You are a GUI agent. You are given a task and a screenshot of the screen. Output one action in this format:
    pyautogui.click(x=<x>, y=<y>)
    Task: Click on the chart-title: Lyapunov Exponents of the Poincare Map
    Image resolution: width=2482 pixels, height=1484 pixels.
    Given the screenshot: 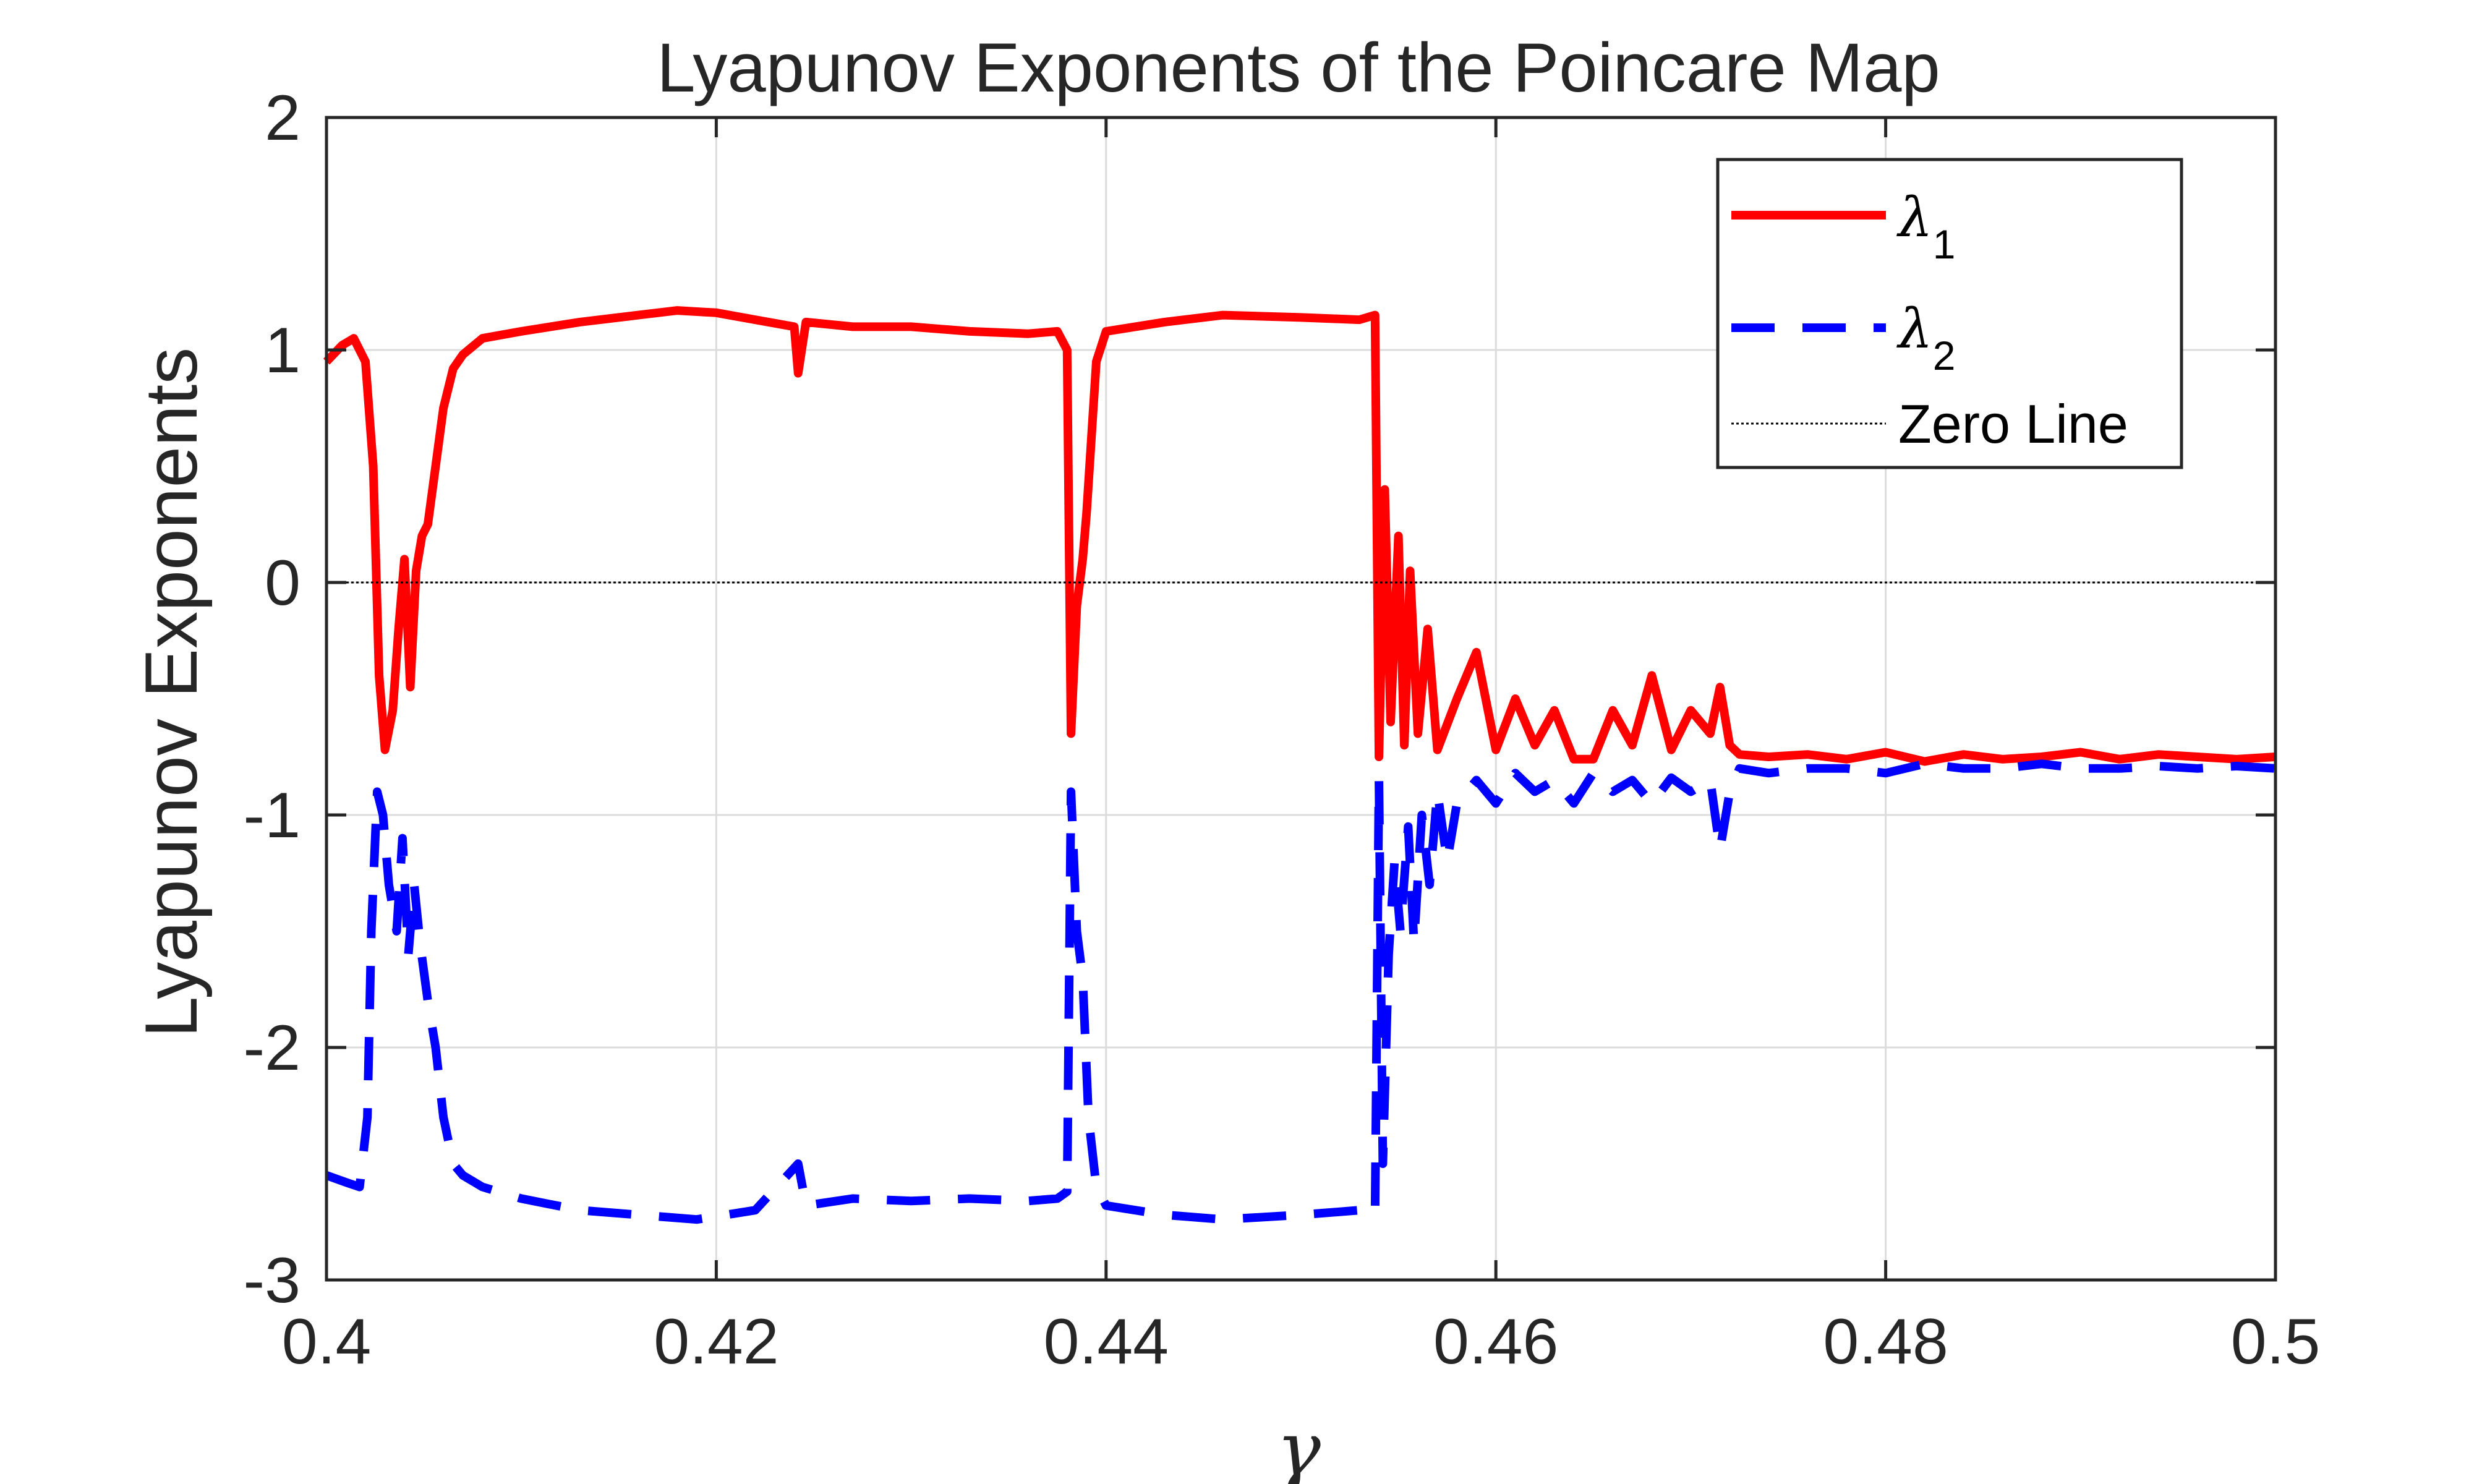 What is the action you would take?
    pyautogui.click(x=1299, y=67)
    